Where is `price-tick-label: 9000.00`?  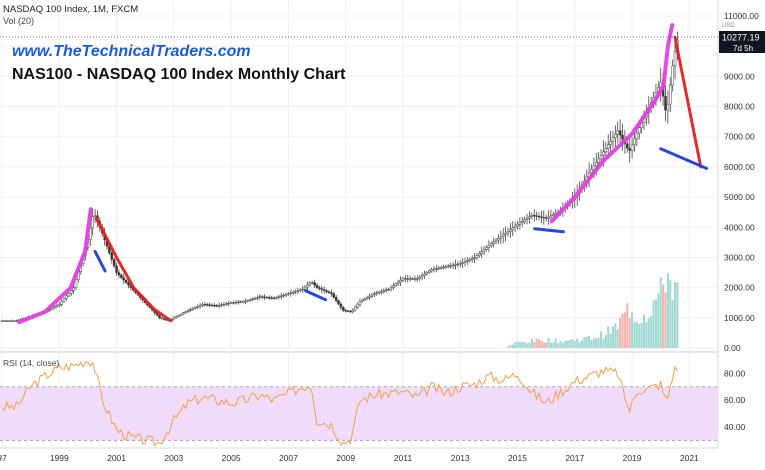
price-tick-label: 9000.00 is located at coordinates (739, 76).